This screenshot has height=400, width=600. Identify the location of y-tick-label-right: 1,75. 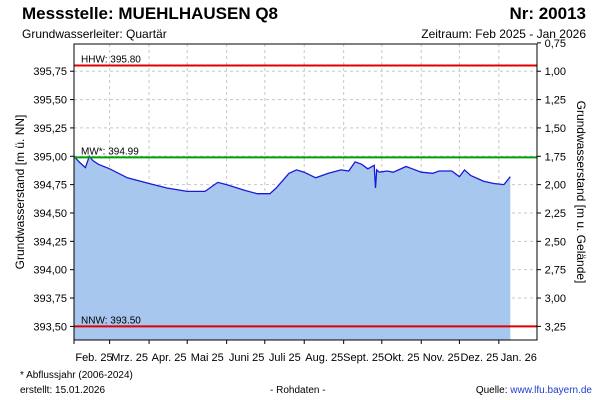
(555, 157).